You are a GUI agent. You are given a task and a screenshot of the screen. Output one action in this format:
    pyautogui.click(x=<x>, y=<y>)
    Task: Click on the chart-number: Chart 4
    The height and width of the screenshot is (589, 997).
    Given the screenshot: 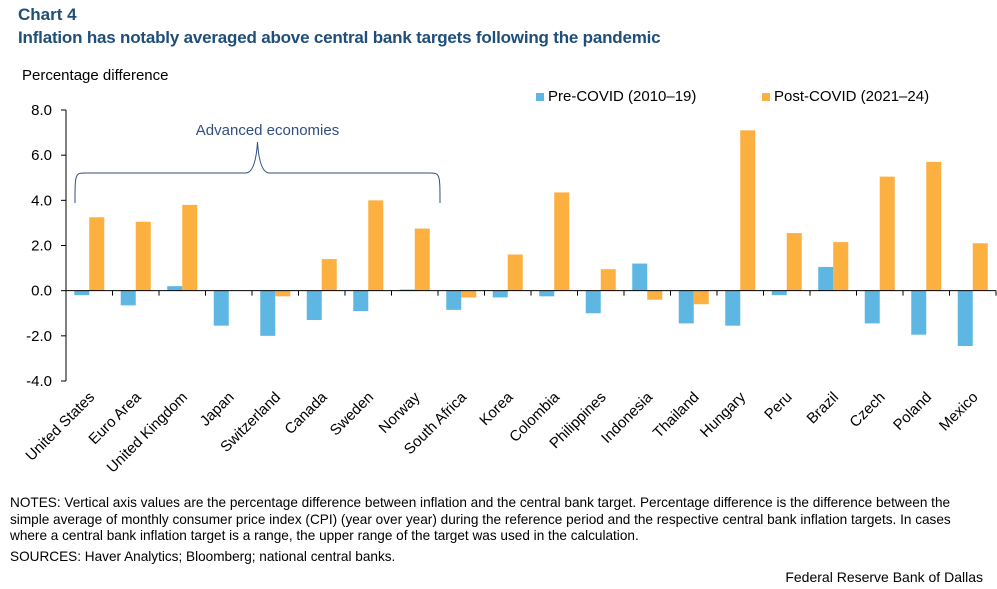 What is the action you would take?
    pyautogui.click(x=47, y=14)
    